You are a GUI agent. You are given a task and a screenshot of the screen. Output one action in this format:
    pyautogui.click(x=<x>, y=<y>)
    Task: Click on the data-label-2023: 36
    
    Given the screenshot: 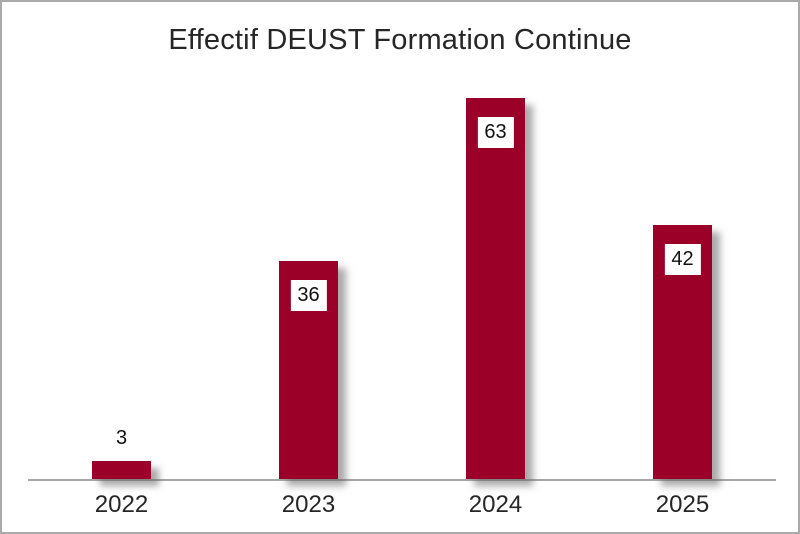 What is the action you would take?
    pyautogui.click(x=308, y=295)
    